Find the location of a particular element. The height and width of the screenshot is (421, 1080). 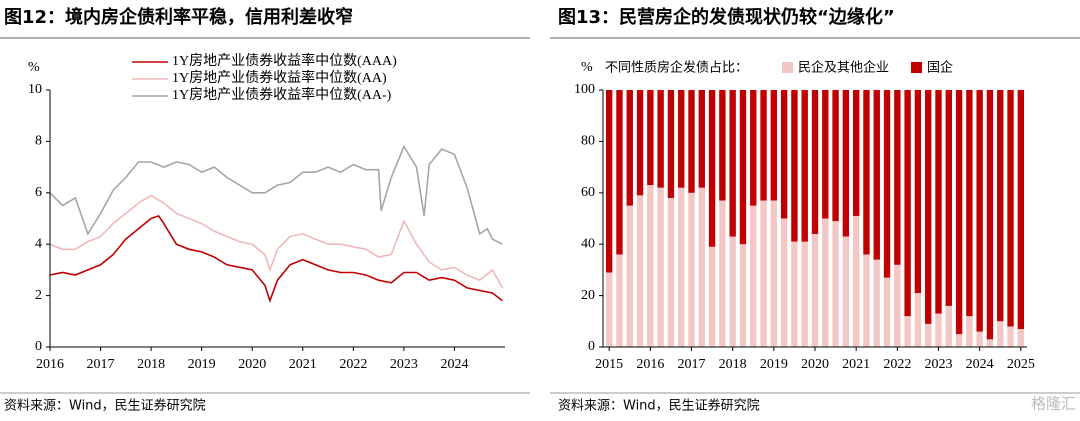

x-tick-label: 2017 is located at coordinates (692, 364).